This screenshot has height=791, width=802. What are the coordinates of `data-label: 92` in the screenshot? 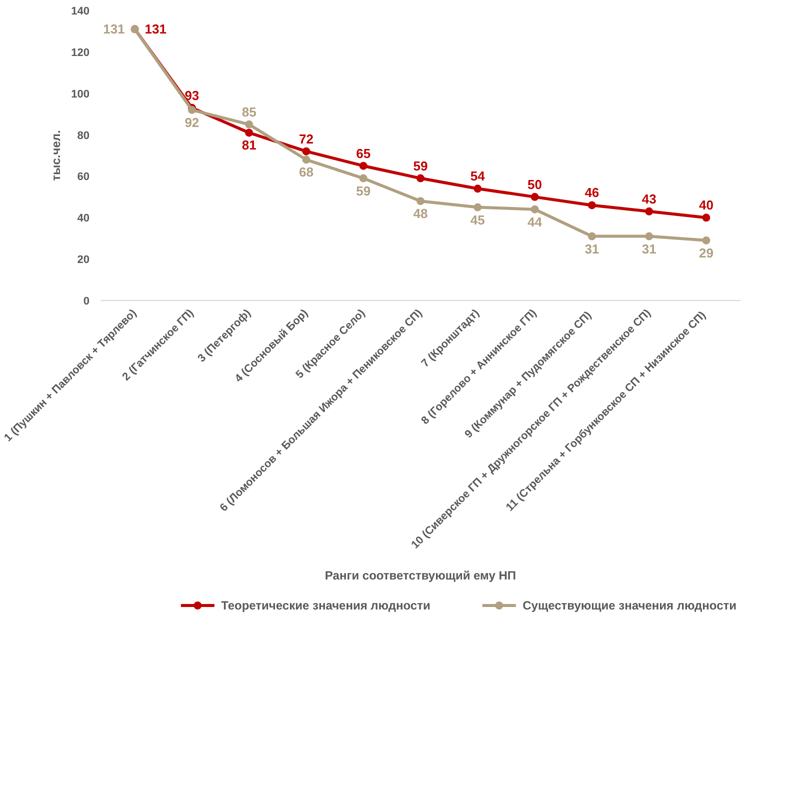 It's located at (192, 122).